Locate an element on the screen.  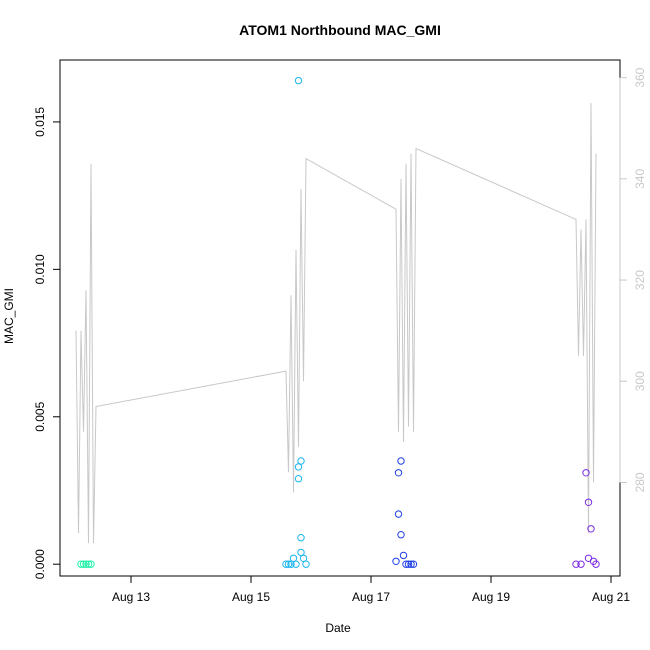
chart-title: ATOM1 Northbound MAC_GMI is located at coordinates (340, 30).